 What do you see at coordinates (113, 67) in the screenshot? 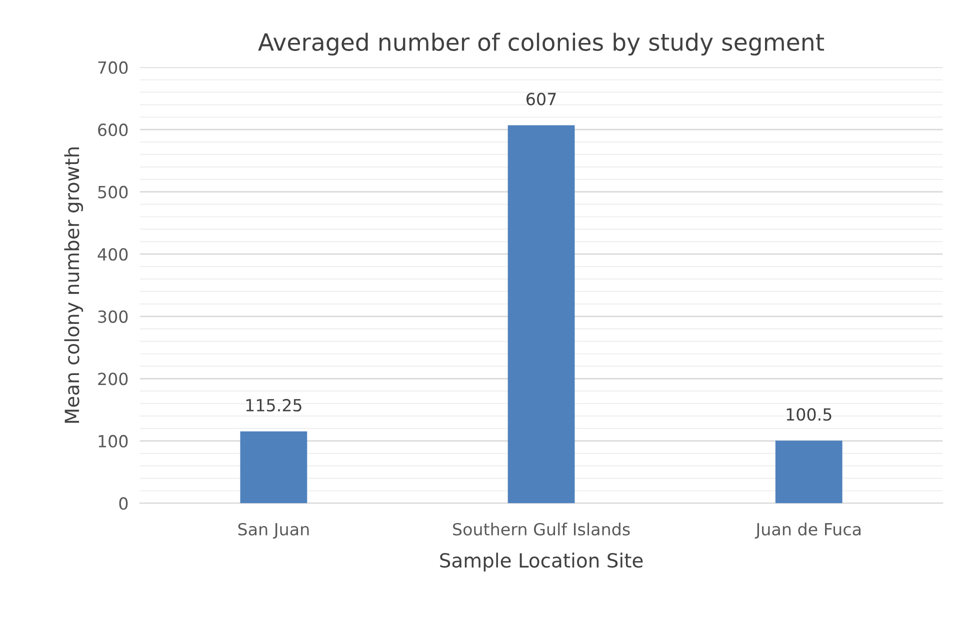
I see `y-tick-label: 700` at bounding box center [113, 67].